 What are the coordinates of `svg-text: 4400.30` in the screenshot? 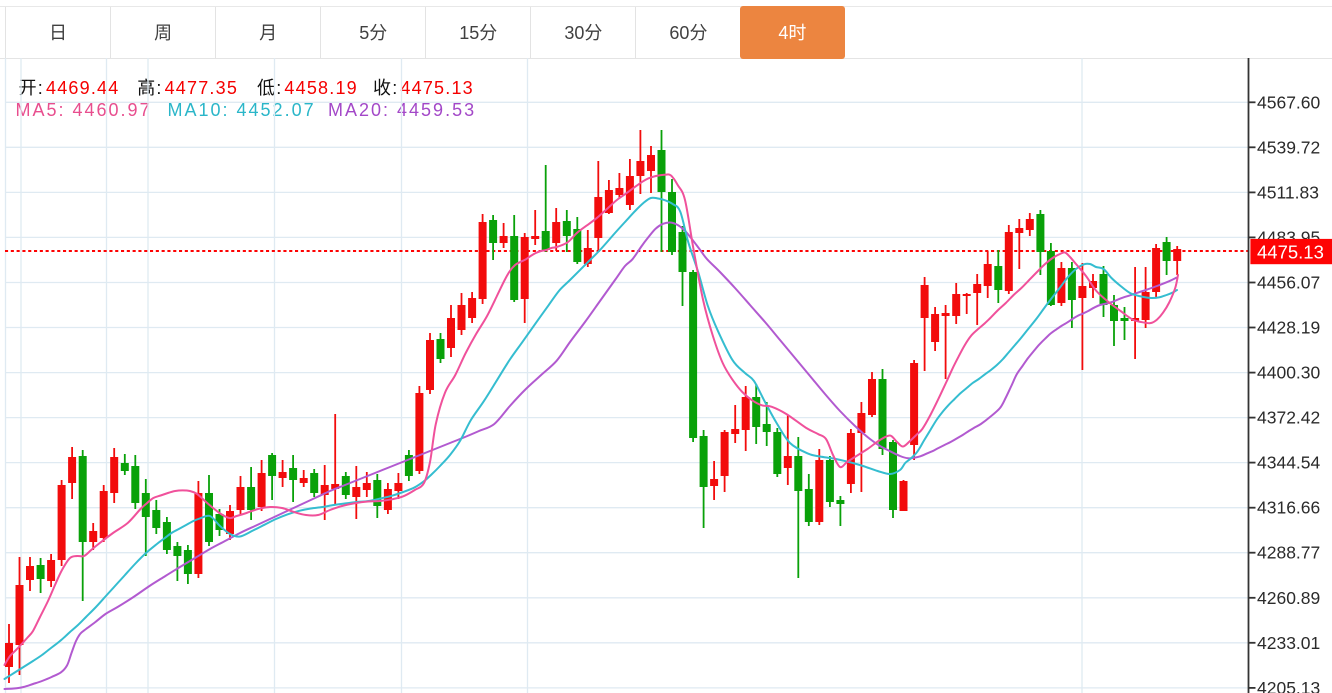 It's located at (1289, 373).